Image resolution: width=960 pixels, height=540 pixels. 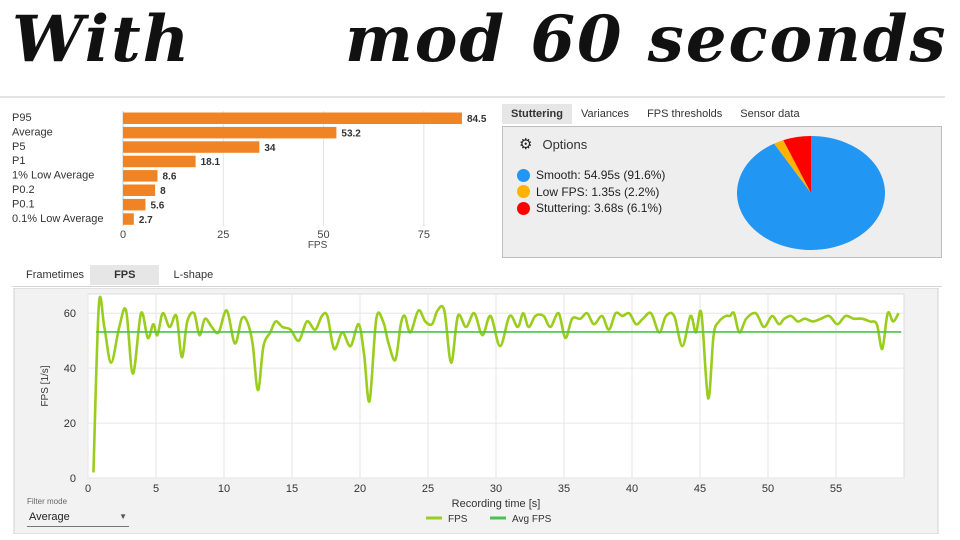 I want to click on legend-label-low-fps: Low FPS: 1.35s (2.2%), so click(x=598, y=191).